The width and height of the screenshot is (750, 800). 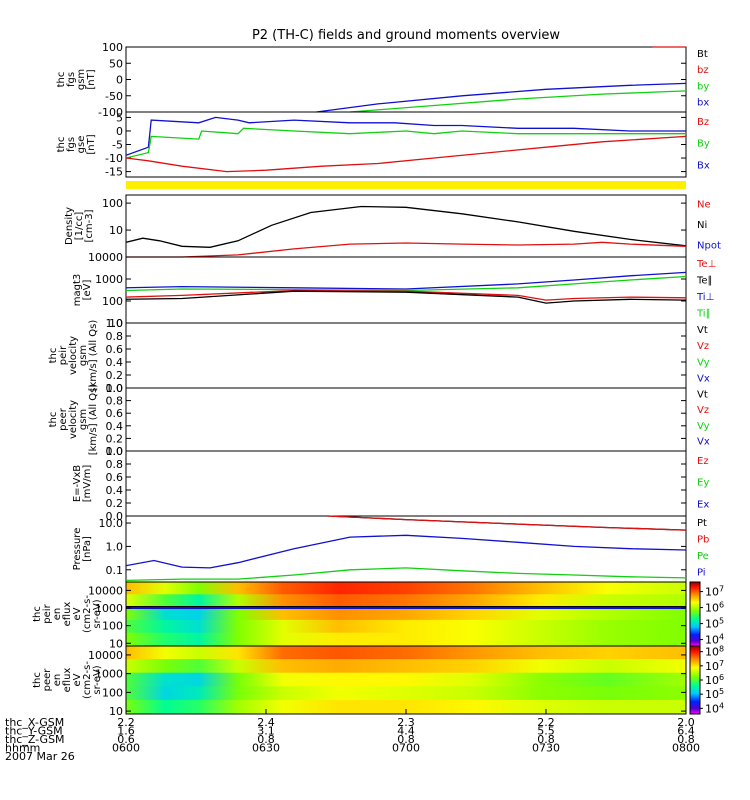 I want to click on y-axis-label-line: Pressure, so click(x=77, y=549).